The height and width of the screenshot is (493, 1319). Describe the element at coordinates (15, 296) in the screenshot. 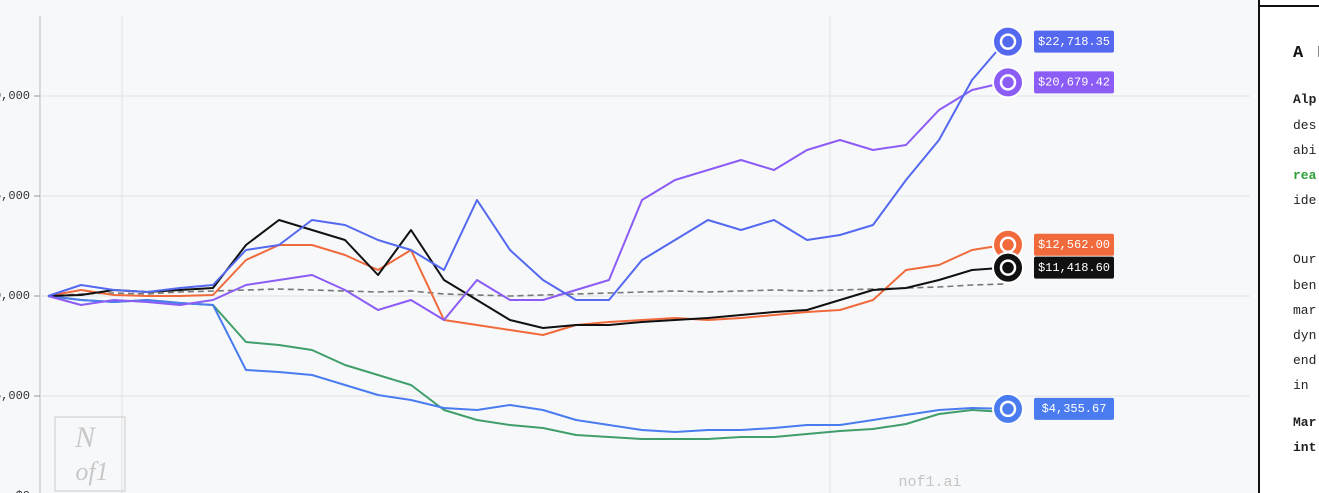

I see `y-tick-label: $10,000` at that location.